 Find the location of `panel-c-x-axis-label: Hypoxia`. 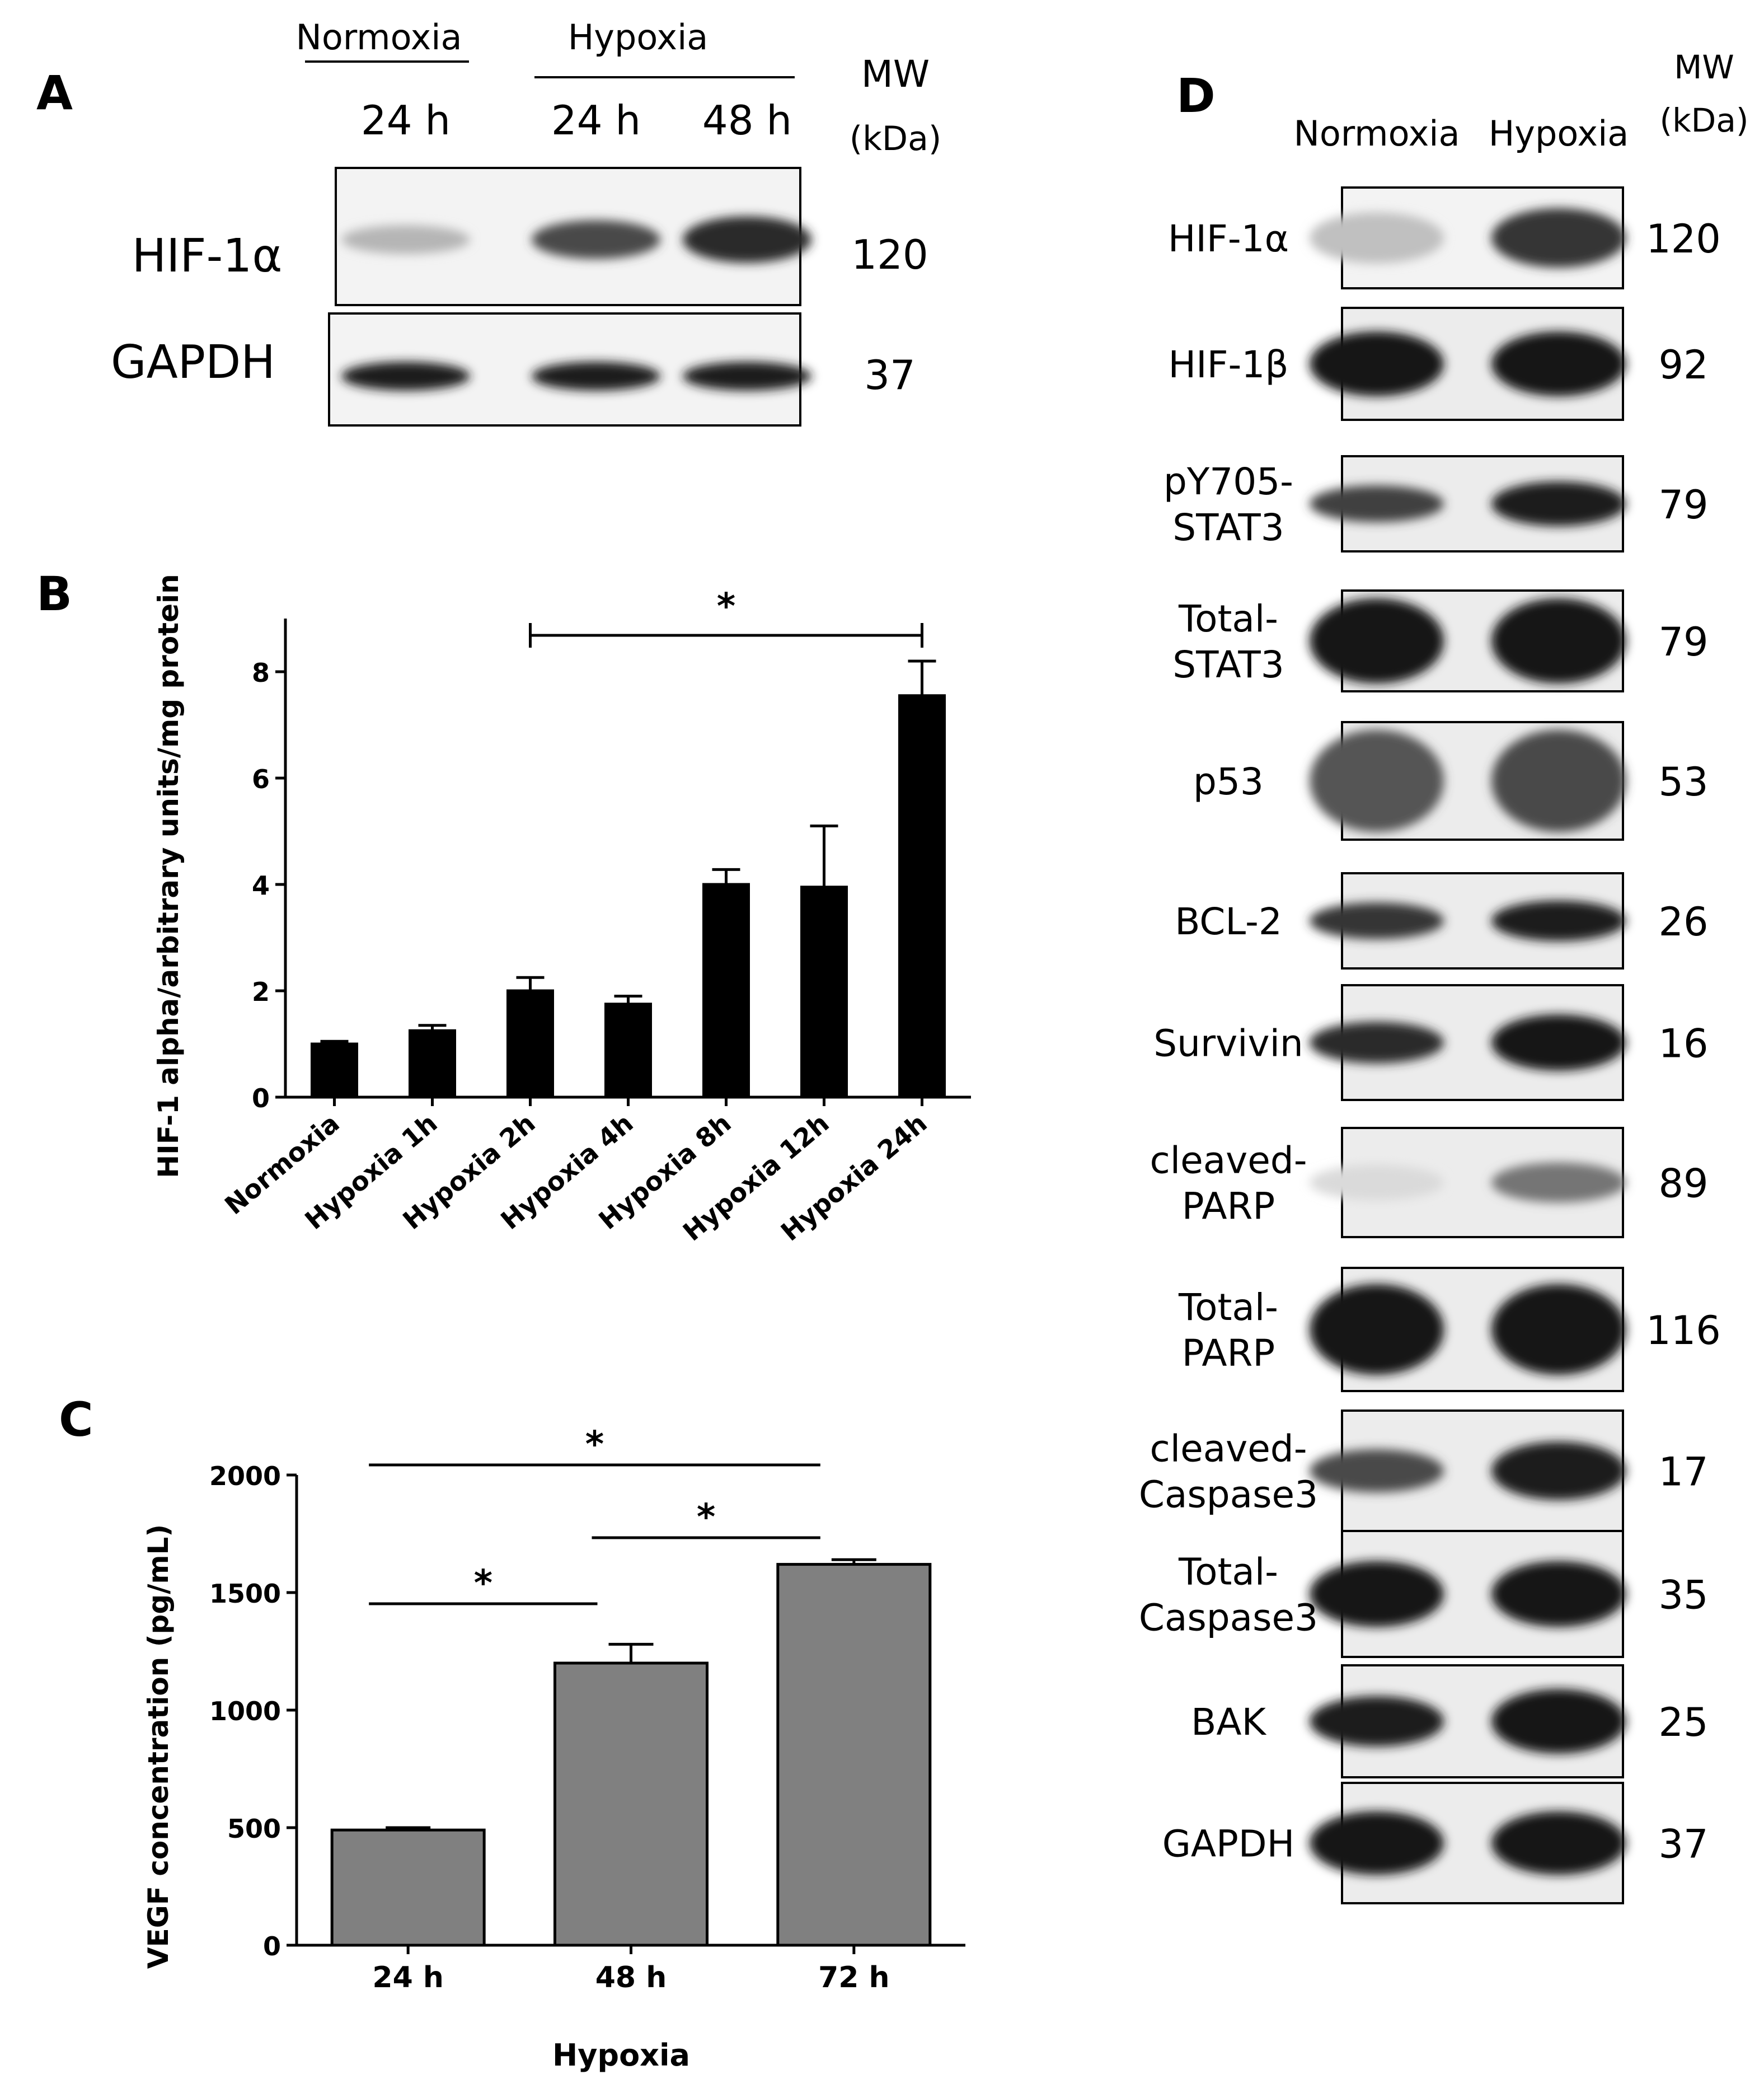

panel-c-x-axis-label: Hypoxia is located at coordinates (621, 2056).